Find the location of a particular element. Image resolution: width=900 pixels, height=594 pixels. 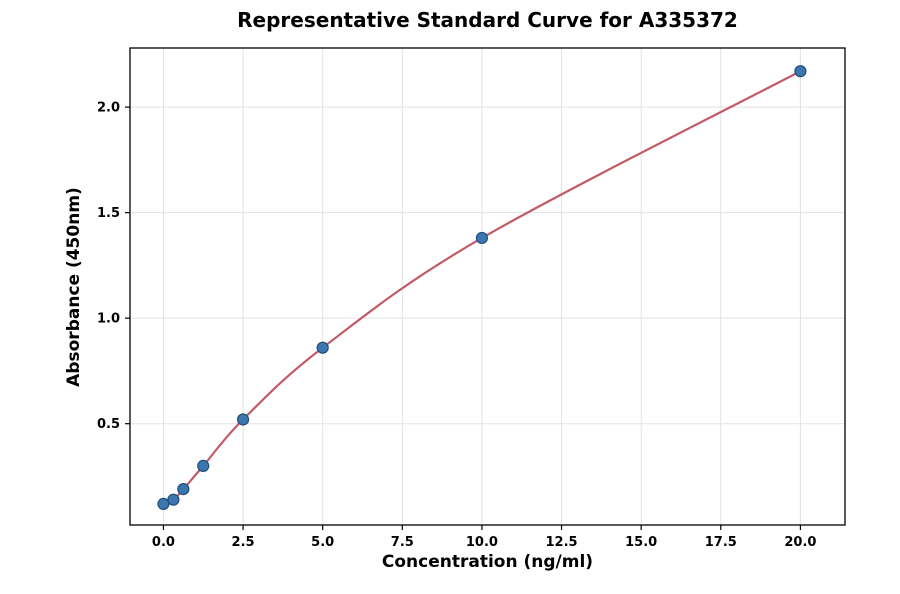

y-tick-label: 0.5 is located at coordinates (108, 424).